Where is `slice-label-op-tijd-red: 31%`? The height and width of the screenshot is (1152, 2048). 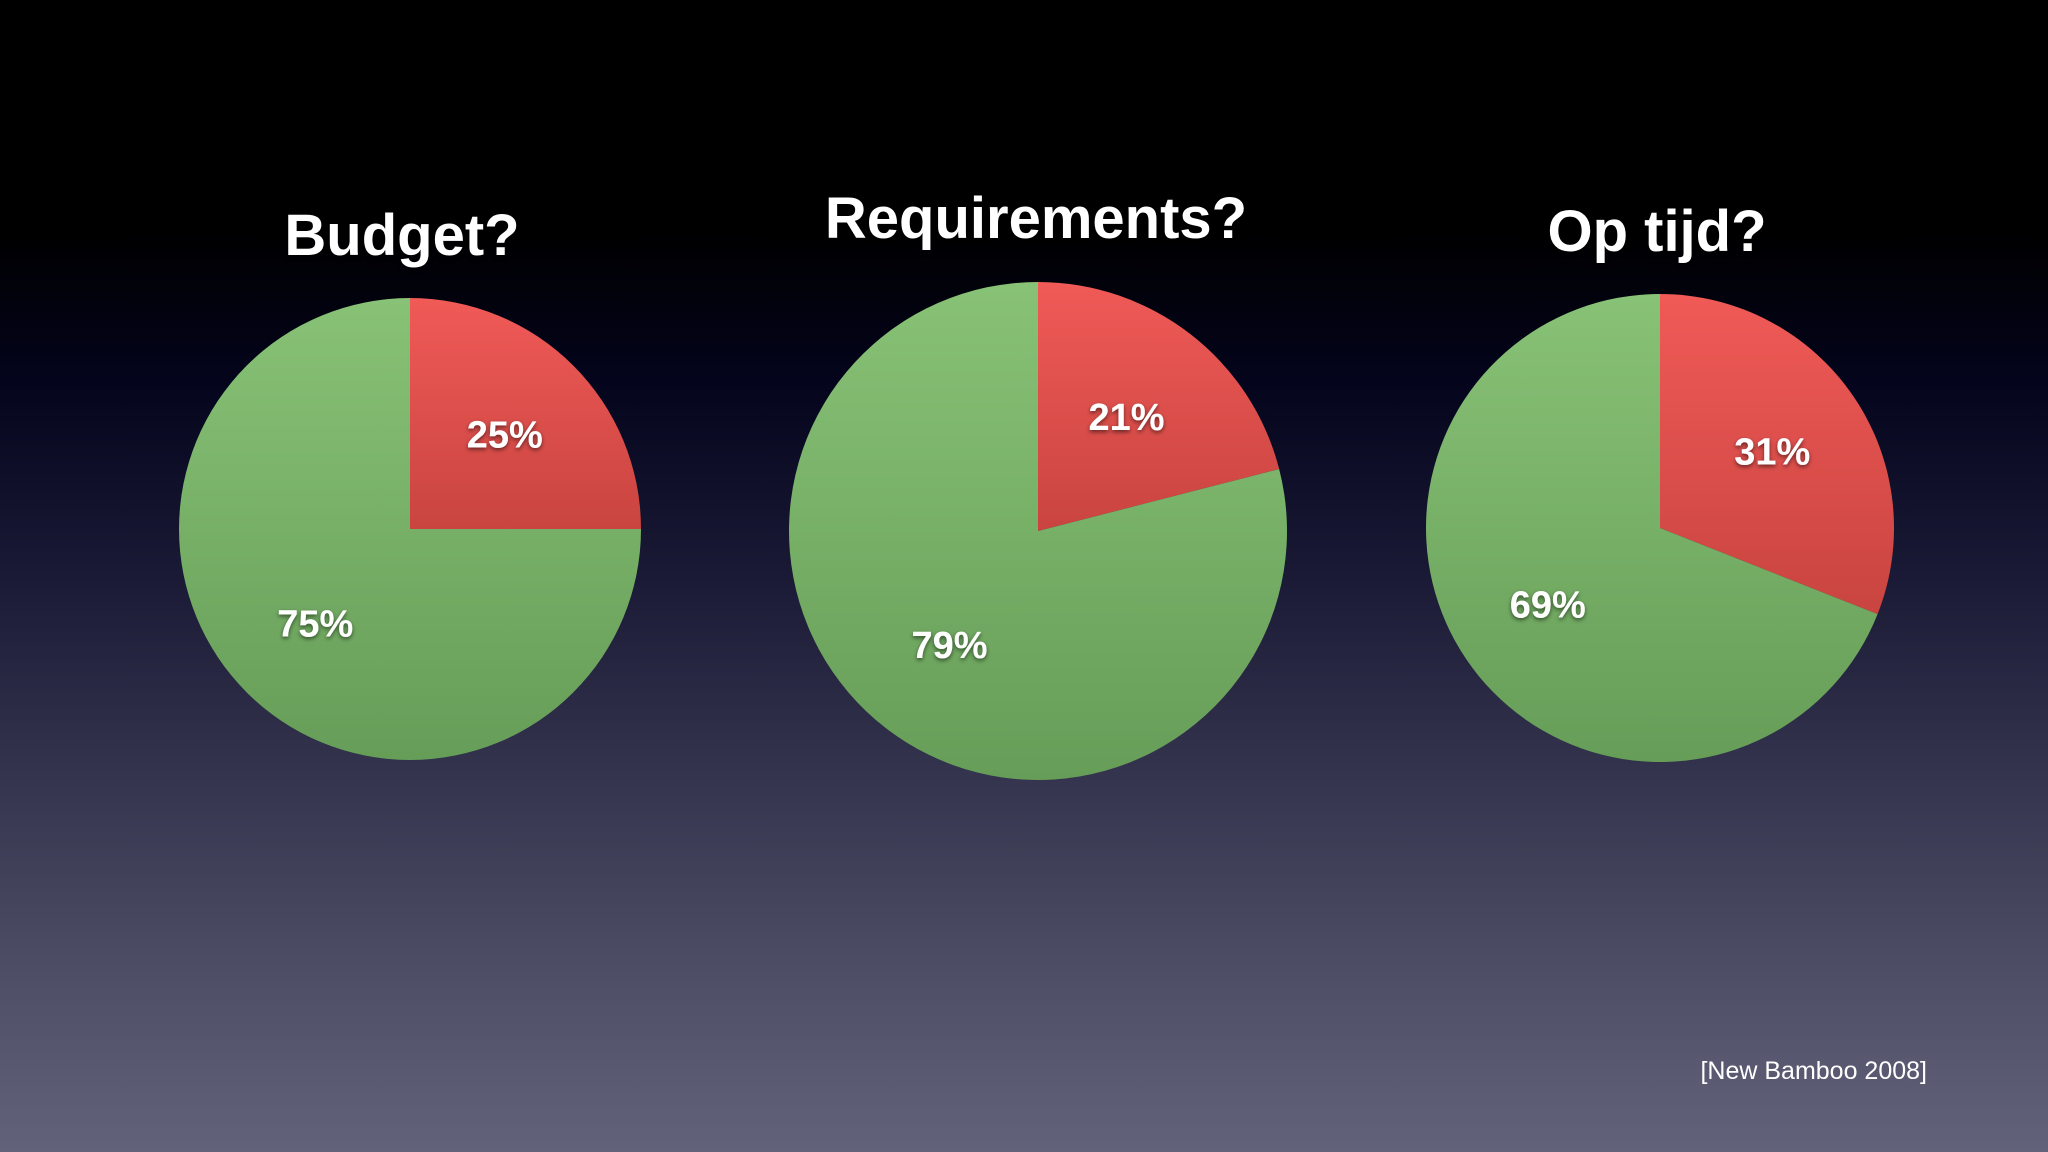
slice-label-op-tijd-red: 31% is located at coordinates (1772, 453).